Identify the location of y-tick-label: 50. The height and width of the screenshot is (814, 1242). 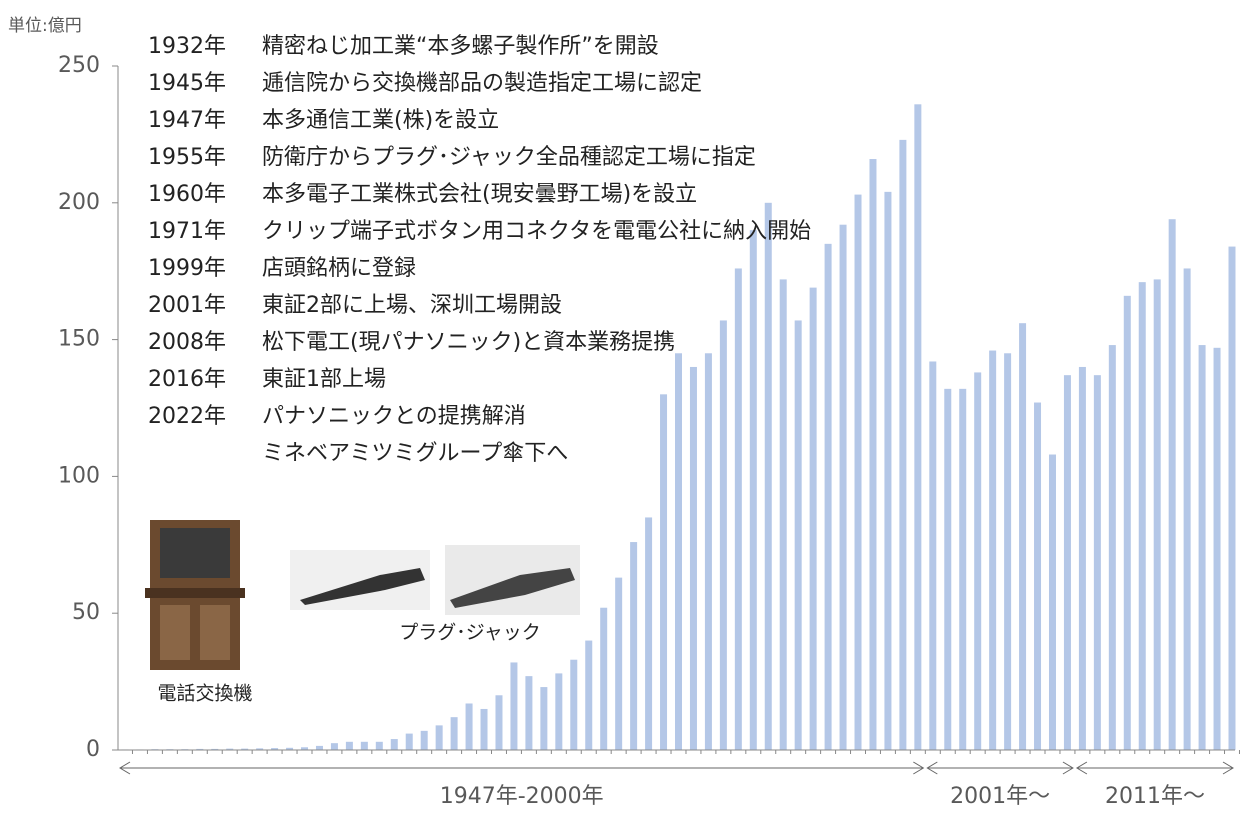
(86, 612).